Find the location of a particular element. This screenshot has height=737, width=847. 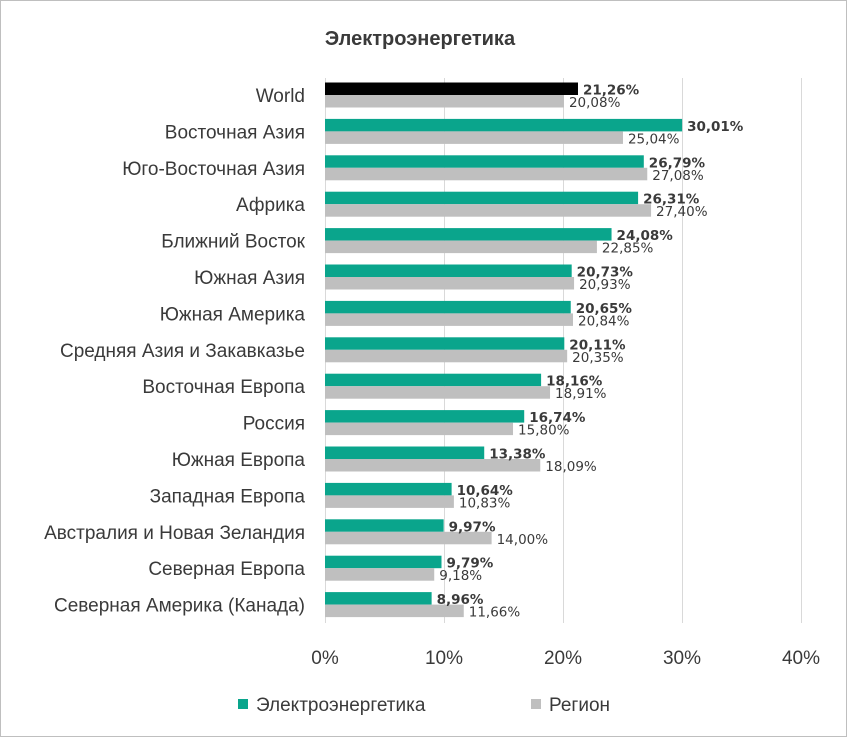

data-label-series-2: 14,00% is located at coordinates (523, 540).